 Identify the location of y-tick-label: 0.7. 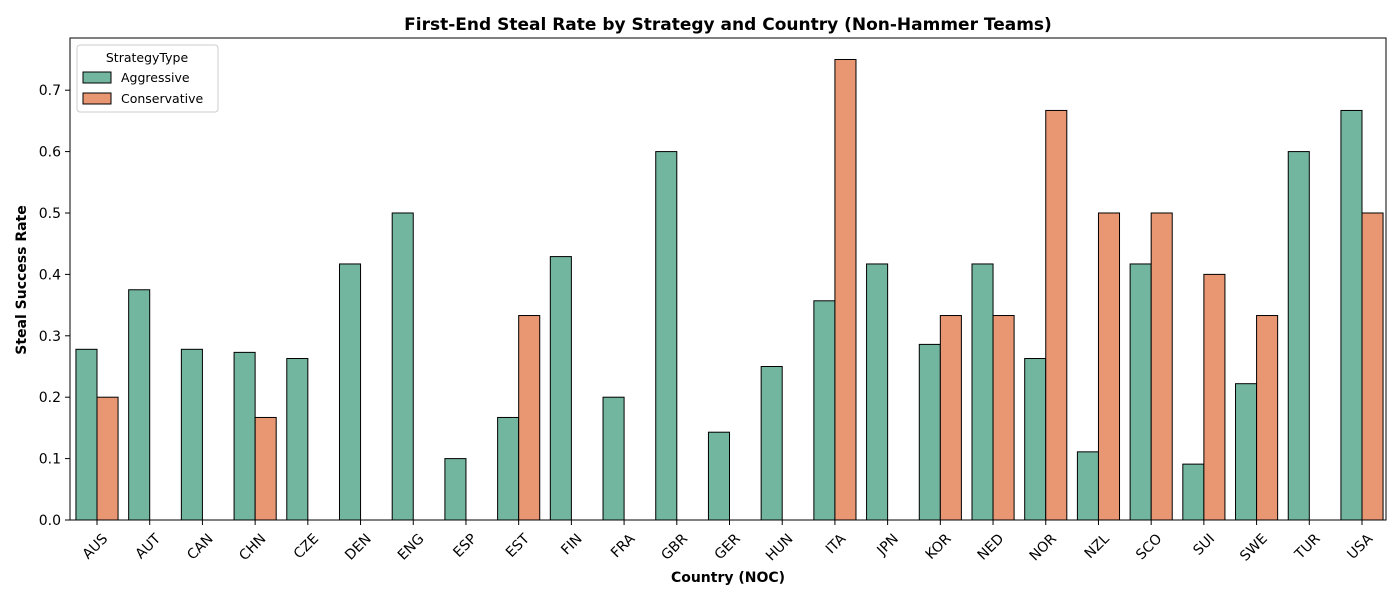
(50, 91).